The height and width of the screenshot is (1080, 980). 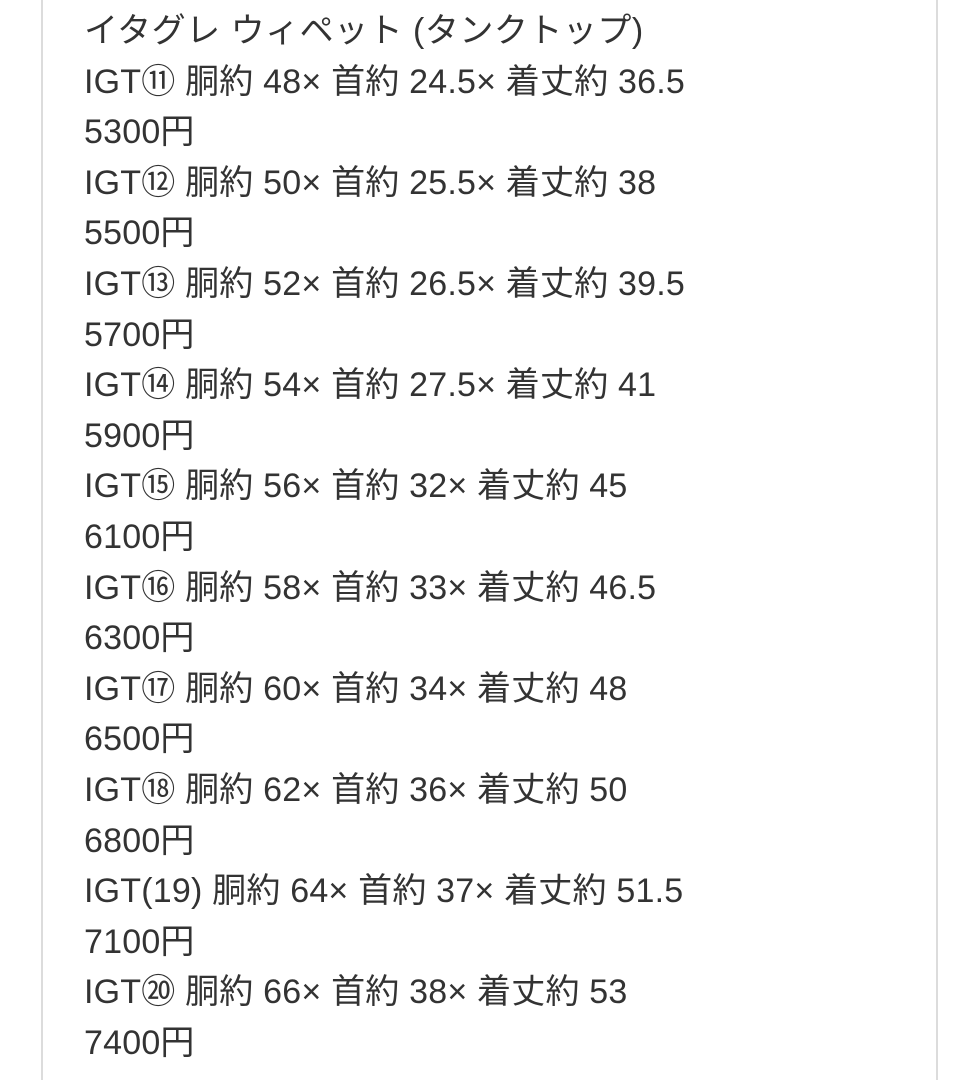 I want to click on size-line: IGT⑳ 胴約 66× 首約 38× 着丈約 53, so click(x=356, y=992).